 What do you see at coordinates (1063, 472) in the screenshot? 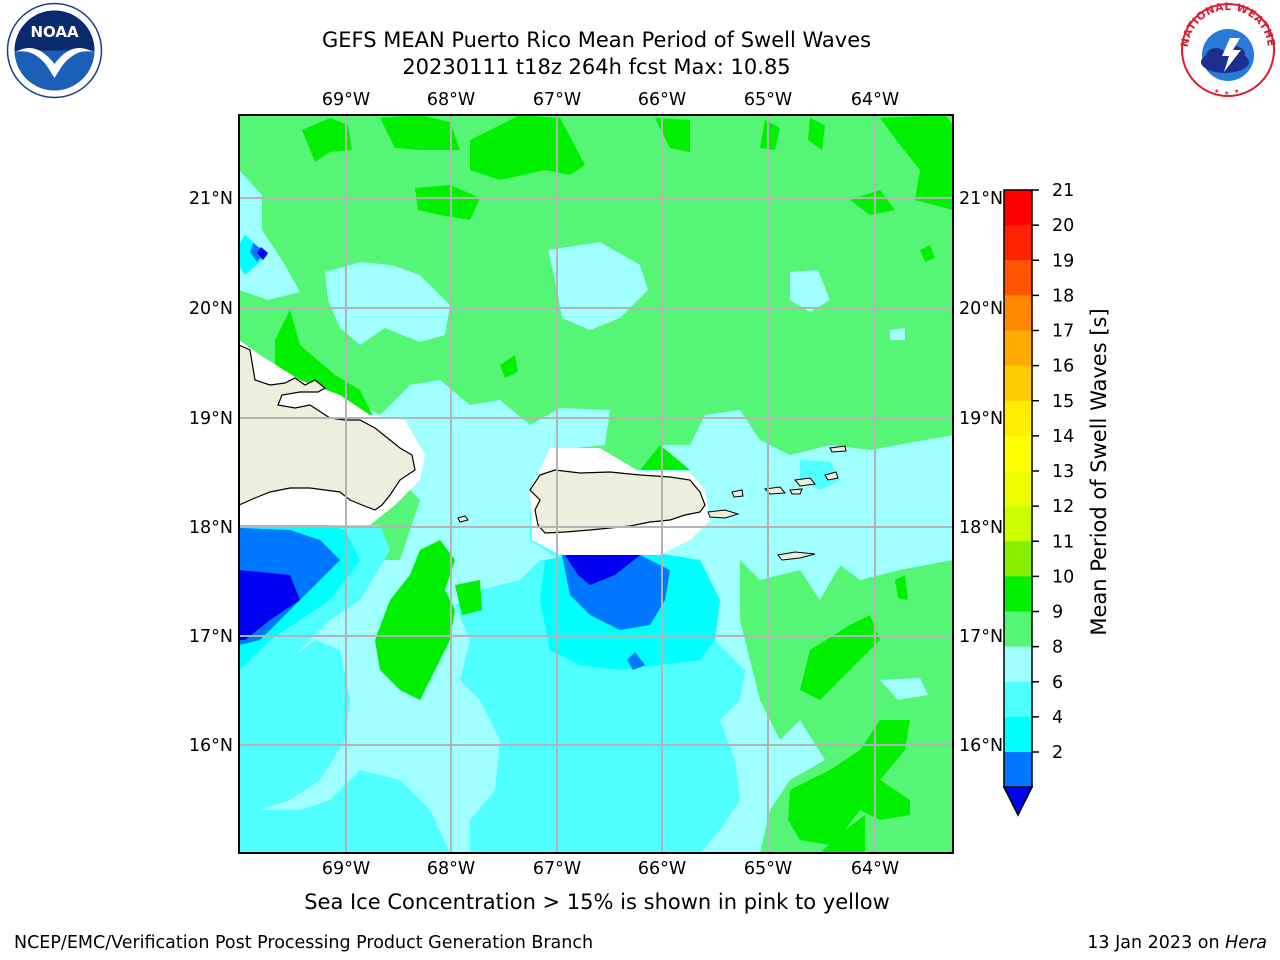
I see `colorbar-tick-label: 13` at bounding box center [1063, 472].